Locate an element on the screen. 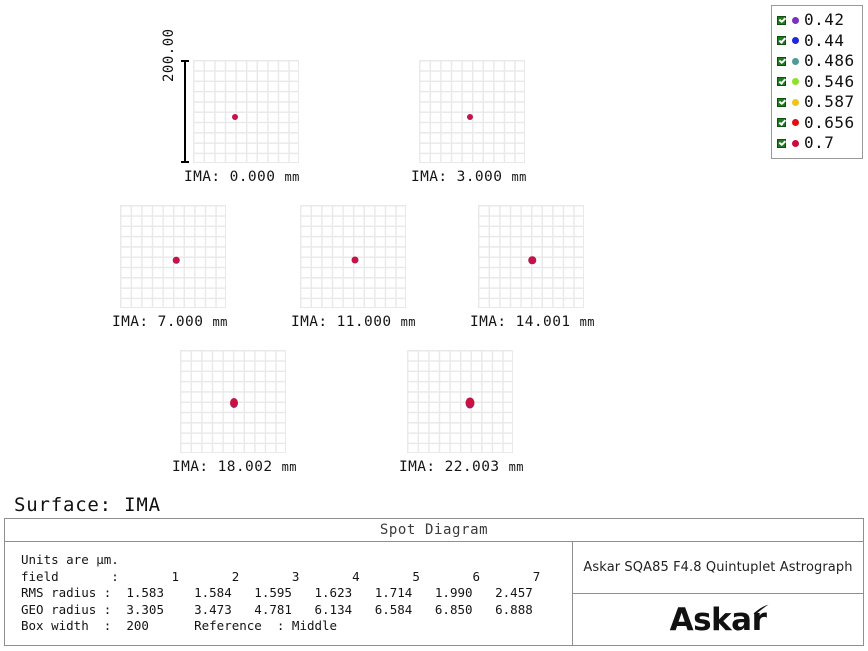 Image resolution: width=868 pixels, height=651 pixels. field-position-label: IMA: 0.000 mm is located at coordinates (242, 177).